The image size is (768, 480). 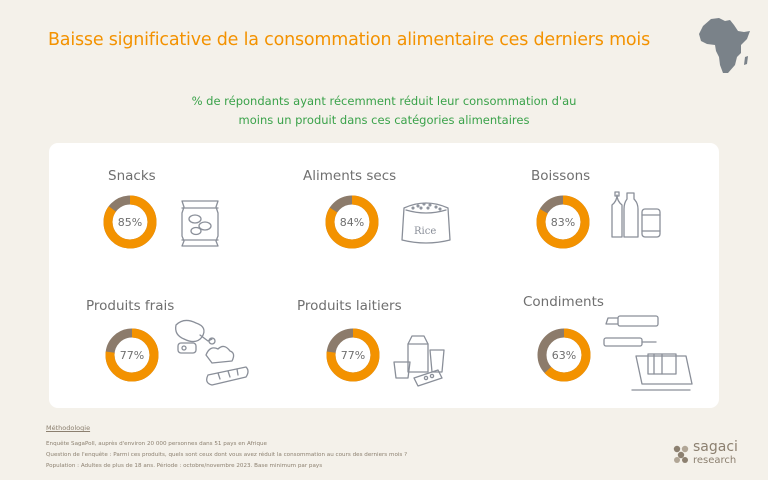 What do you see at coordinates (68, 428) in the screenshot?
I see `methodology-title: Méthodologie` at bounding box center [68, 428].